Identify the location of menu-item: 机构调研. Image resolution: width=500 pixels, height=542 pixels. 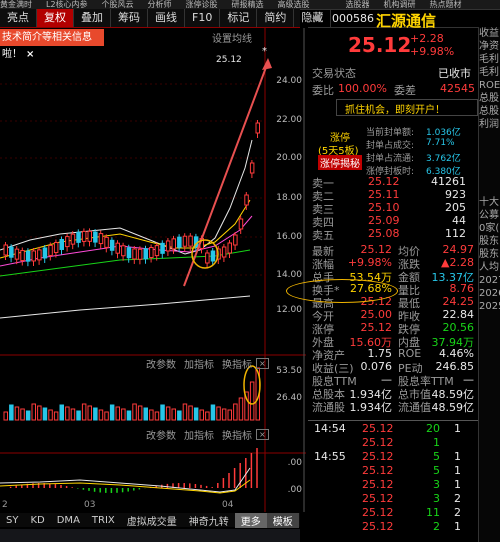
(399, 4).